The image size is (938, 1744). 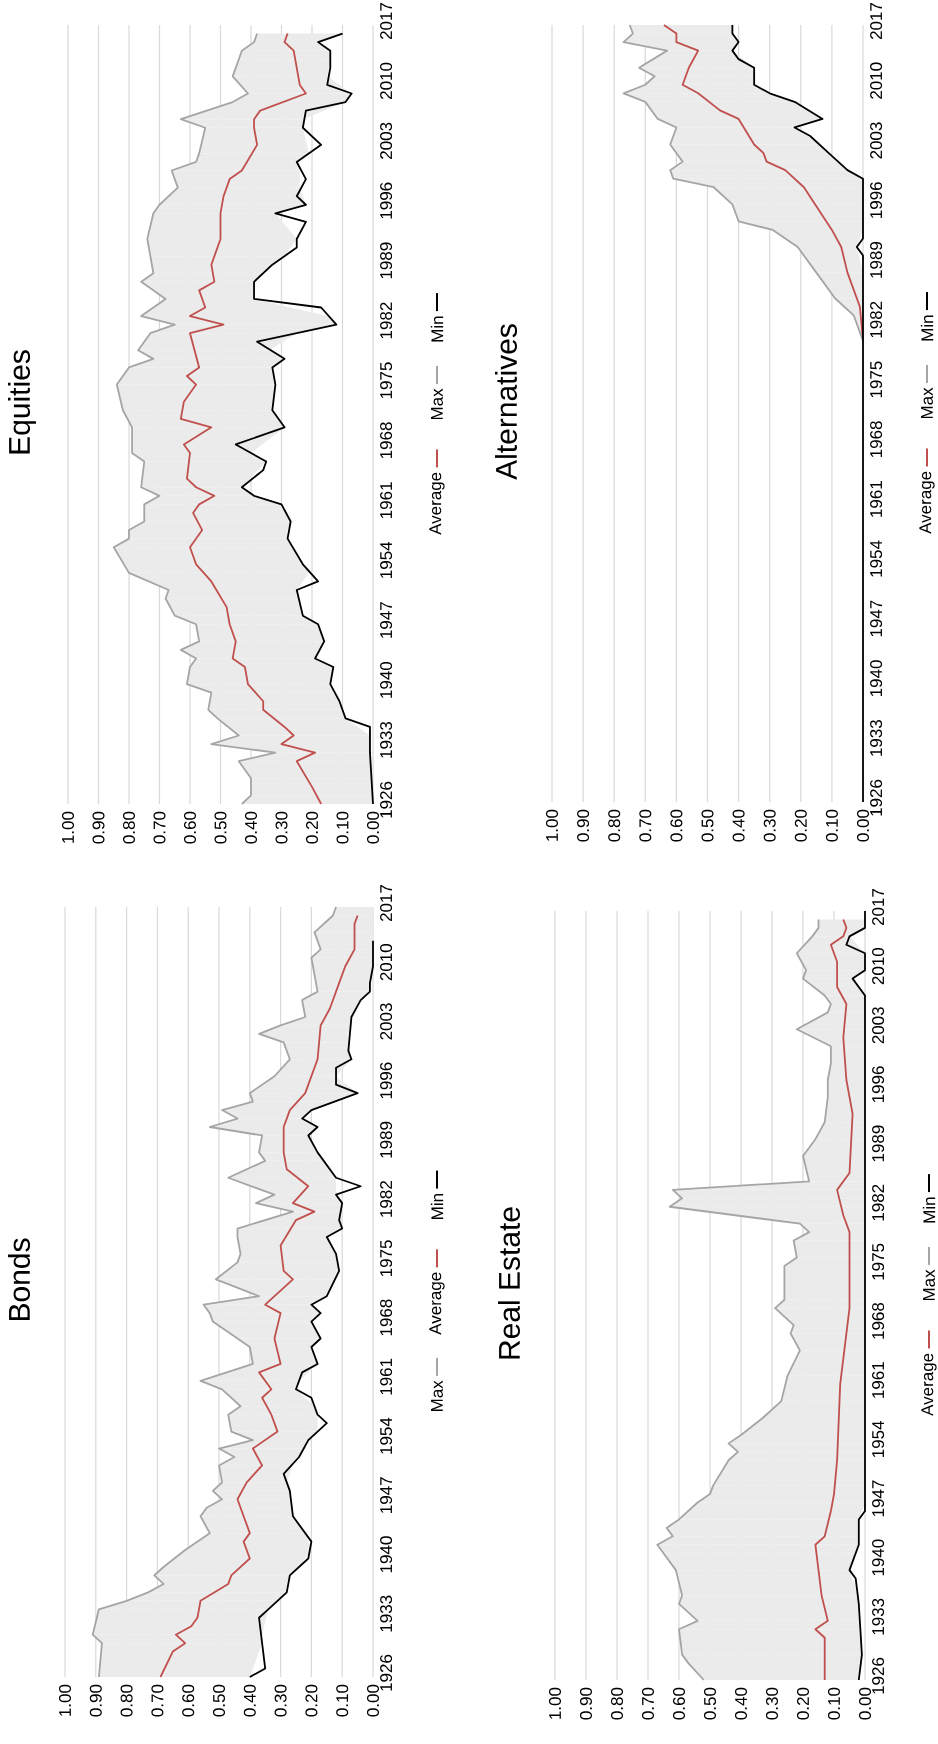 I want to click on text: Equities, so click(x=22, y=402).